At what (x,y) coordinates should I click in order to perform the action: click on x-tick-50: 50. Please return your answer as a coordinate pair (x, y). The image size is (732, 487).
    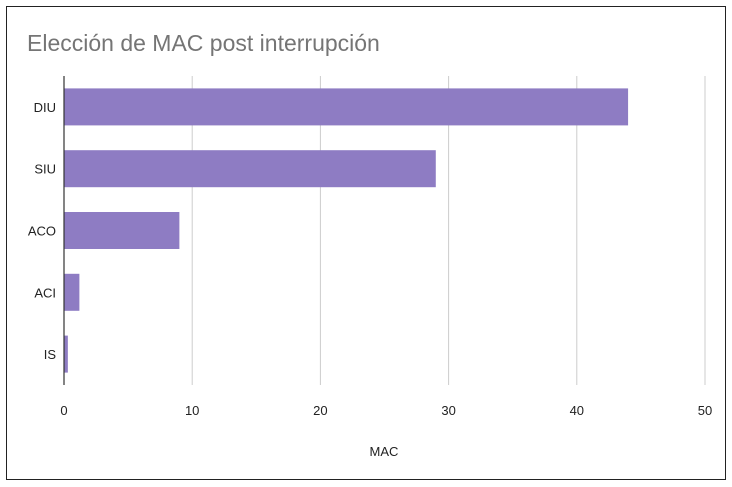
    Looking at the image, I should click on (705, 410).